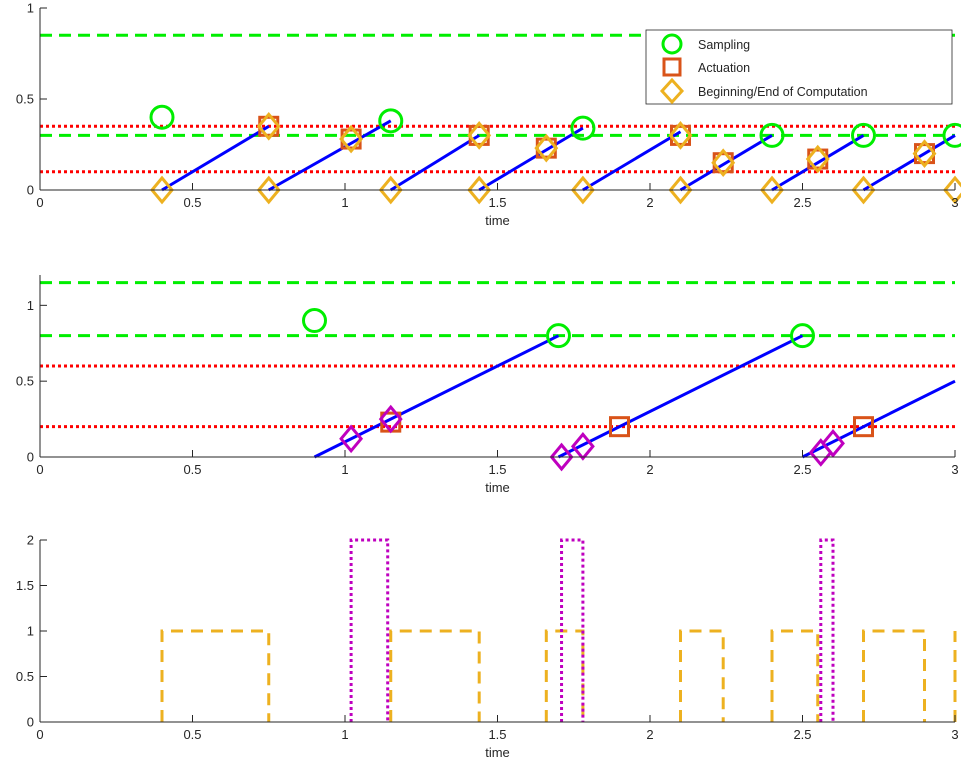 Image resolution: width=961 pixels, height=782 pixels. I want to click on legend-label-computation: Beginning/End of Computation, so click(783, 92).